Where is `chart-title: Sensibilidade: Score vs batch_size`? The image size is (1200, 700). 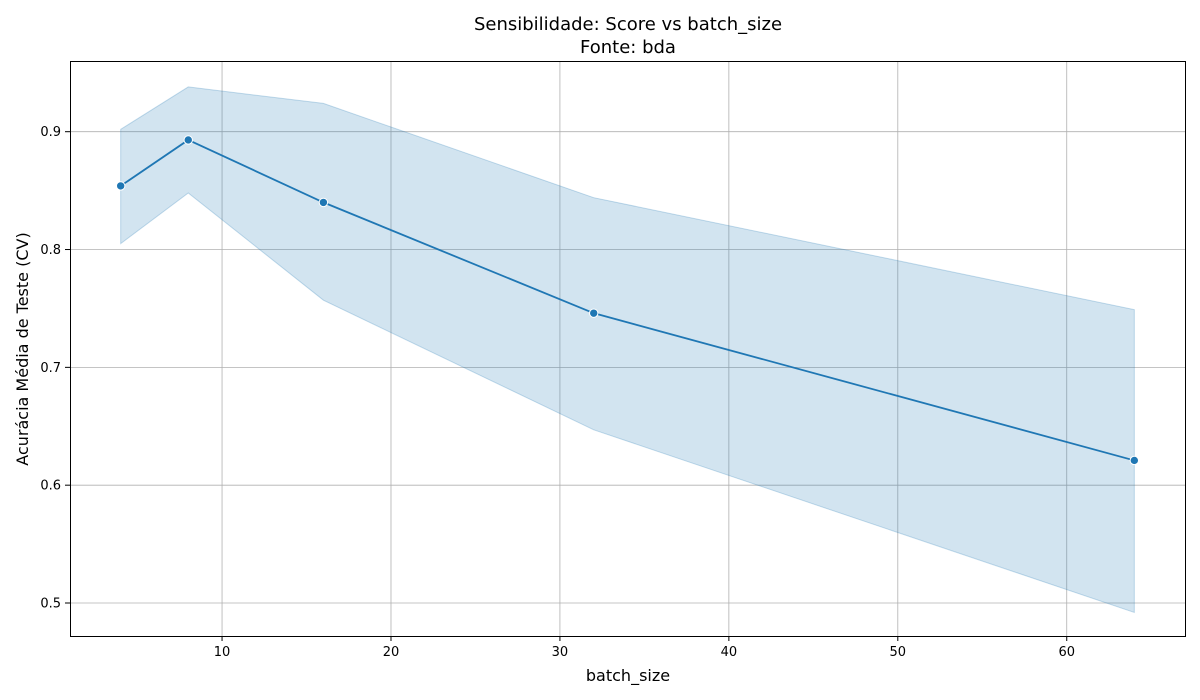 chart-title: Sensibilidade: Score vs batch_size is located at coordinates (628, 24).